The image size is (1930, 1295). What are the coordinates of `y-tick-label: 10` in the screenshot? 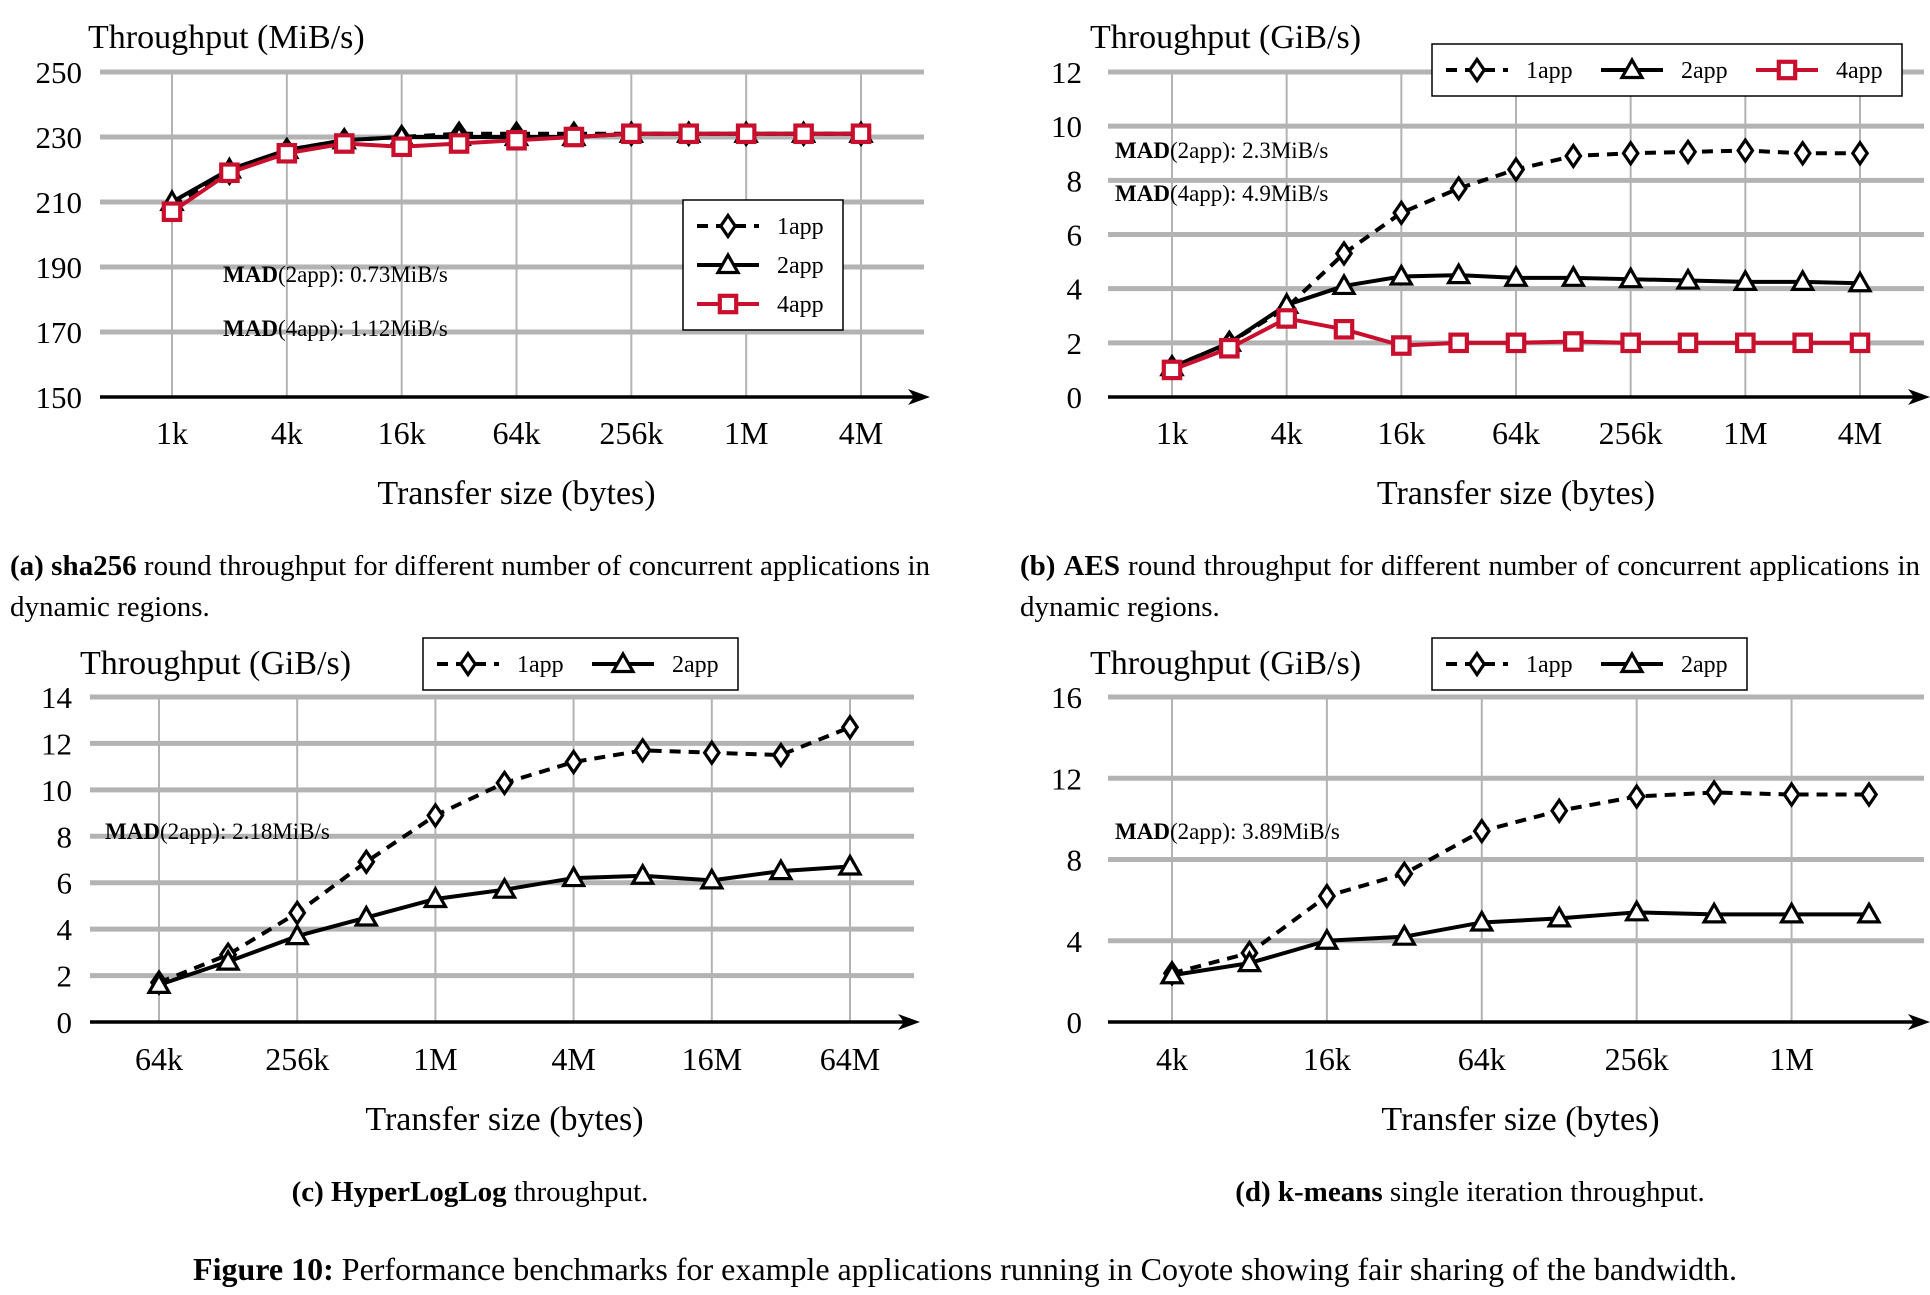 It's located at (1066, 126).